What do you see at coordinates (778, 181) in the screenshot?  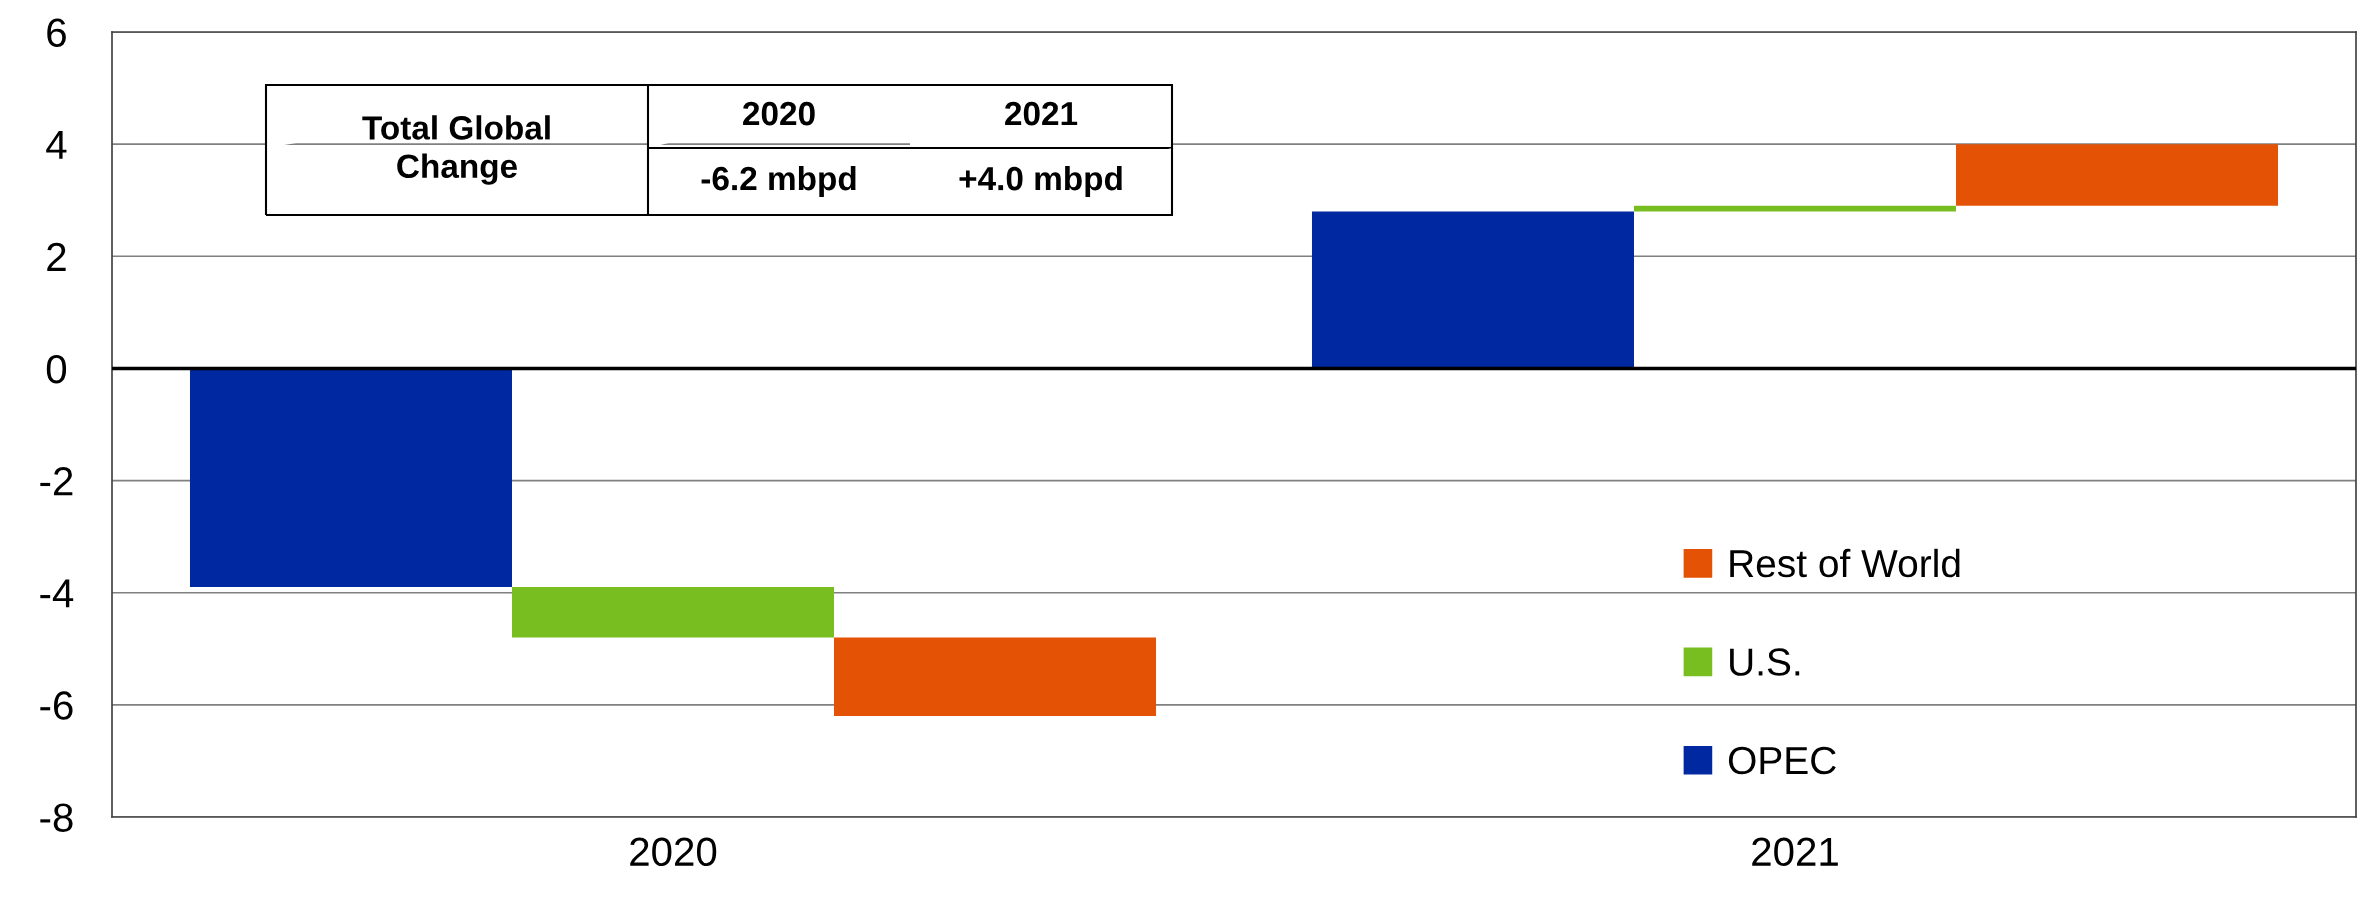 I see `annotation: -6.2 mbpd` at bounding box center [778, 181].